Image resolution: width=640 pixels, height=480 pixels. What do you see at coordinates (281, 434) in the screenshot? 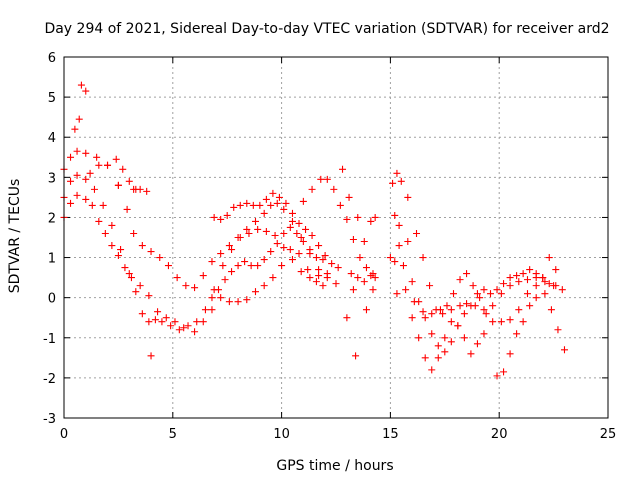
I see `x-tick-label: 10` at bounding box center [281, 434].